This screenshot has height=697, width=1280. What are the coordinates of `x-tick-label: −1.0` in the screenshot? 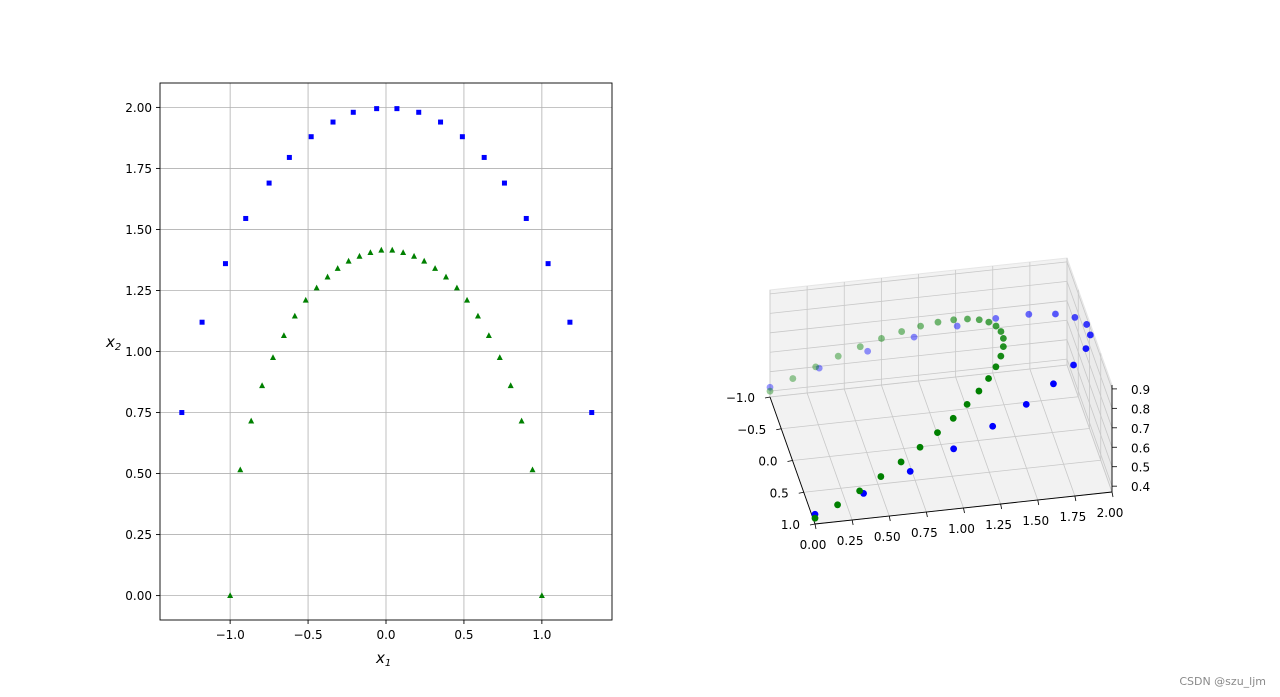 It's located at (230, 635).